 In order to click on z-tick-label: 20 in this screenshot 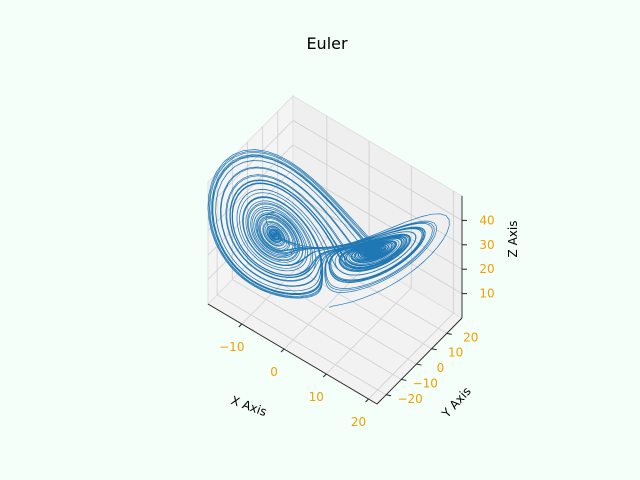, I will do `click(486, 269)`.